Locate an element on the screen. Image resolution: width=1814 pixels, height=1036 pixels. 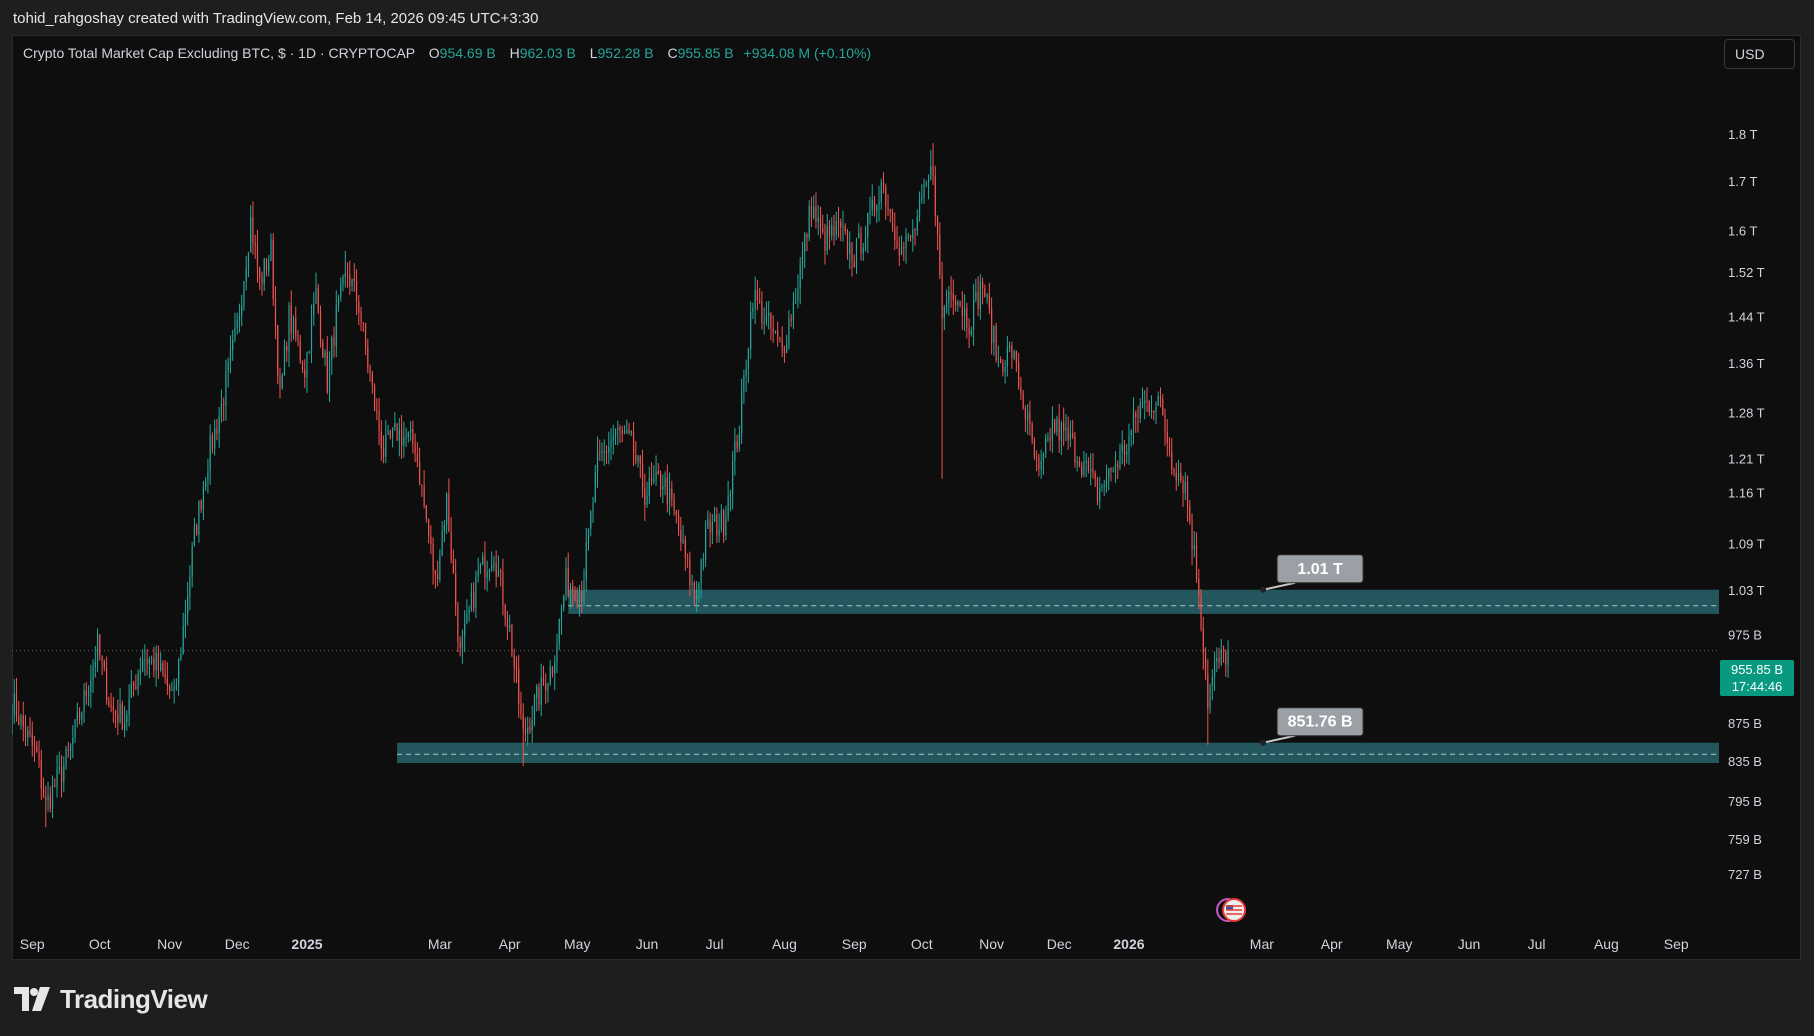
tradingview-brand: TradingView is located at coordinates (111, 999).